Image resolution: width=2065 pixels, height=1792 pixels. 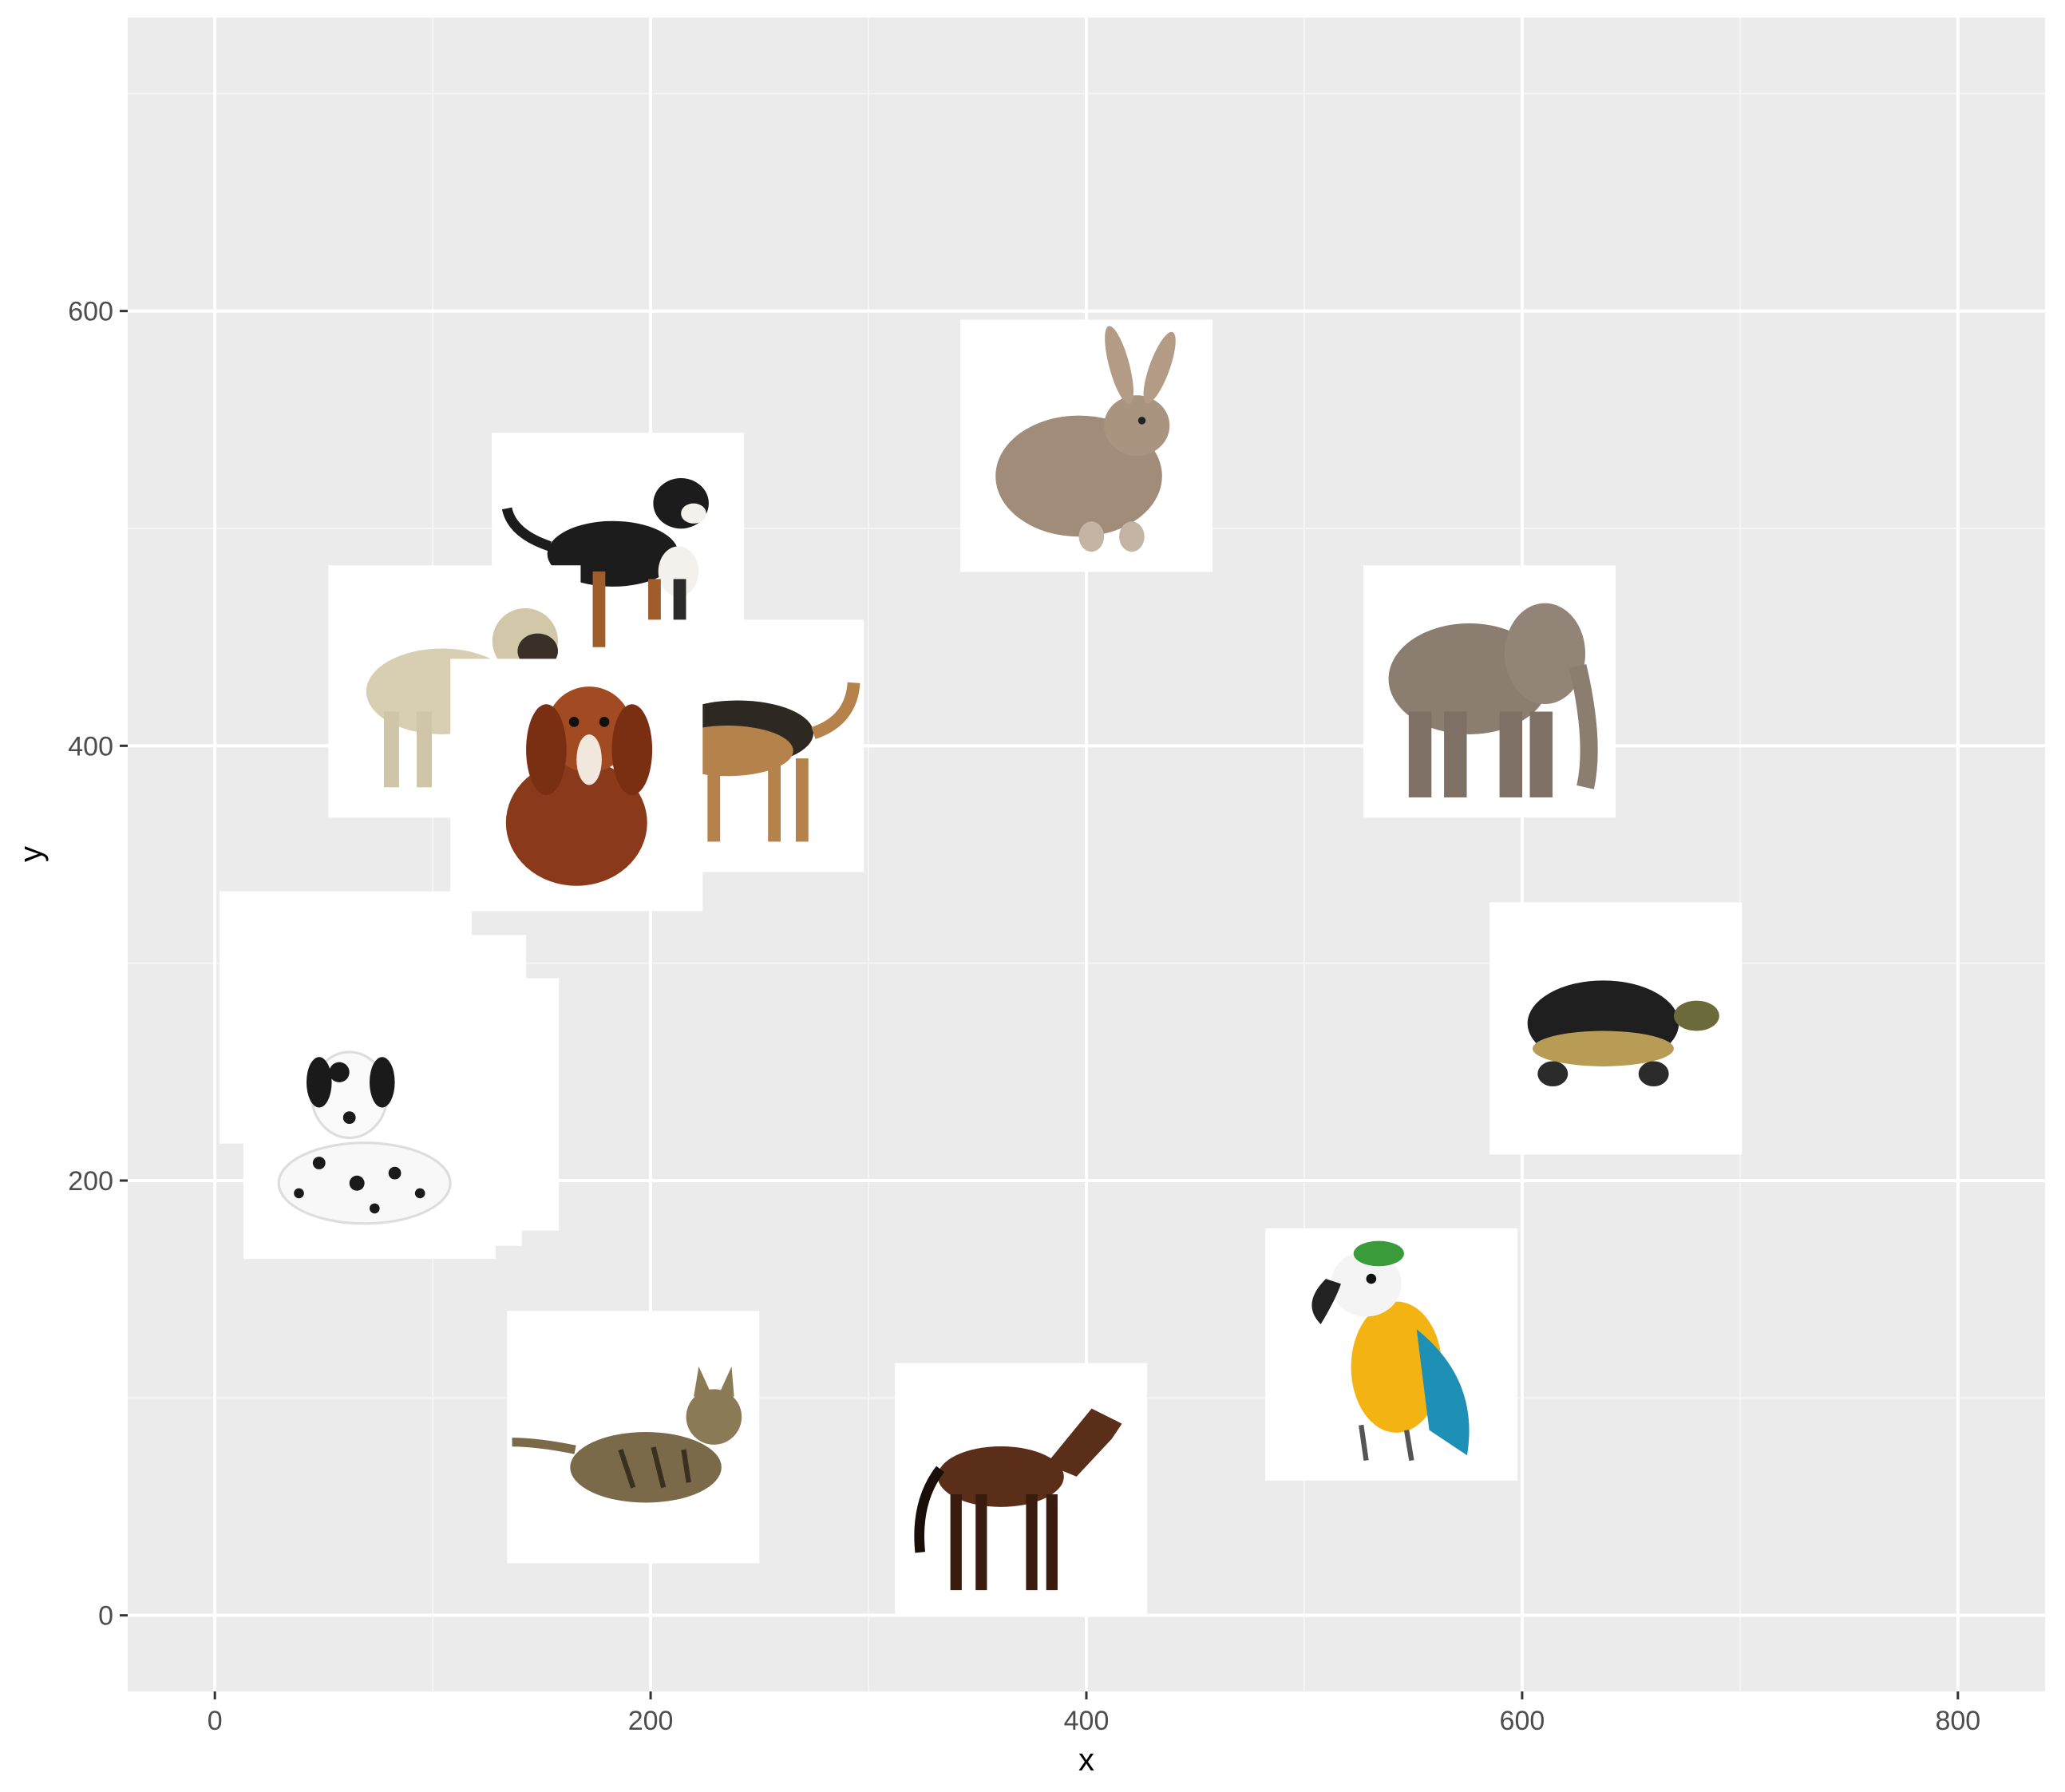 What do you see at coordinates (651, 1721) in the screenshot?
I see `x-tick-label: 200` at bounding box center [651, 1721].